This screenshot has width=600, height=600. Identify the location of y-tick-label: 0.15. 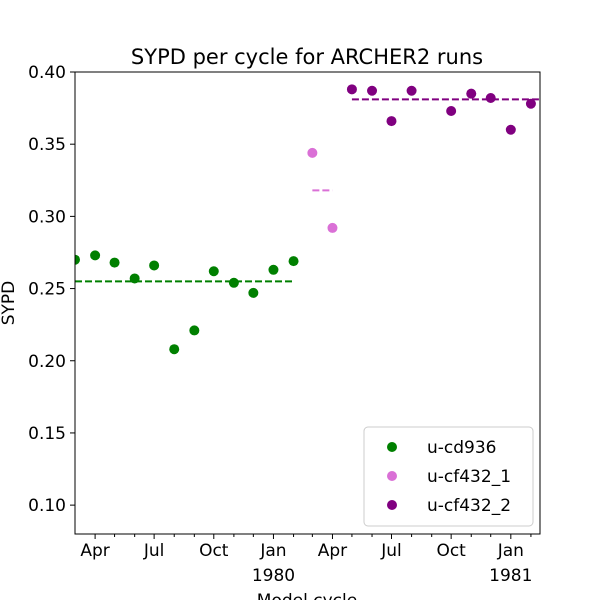
(47, 434).